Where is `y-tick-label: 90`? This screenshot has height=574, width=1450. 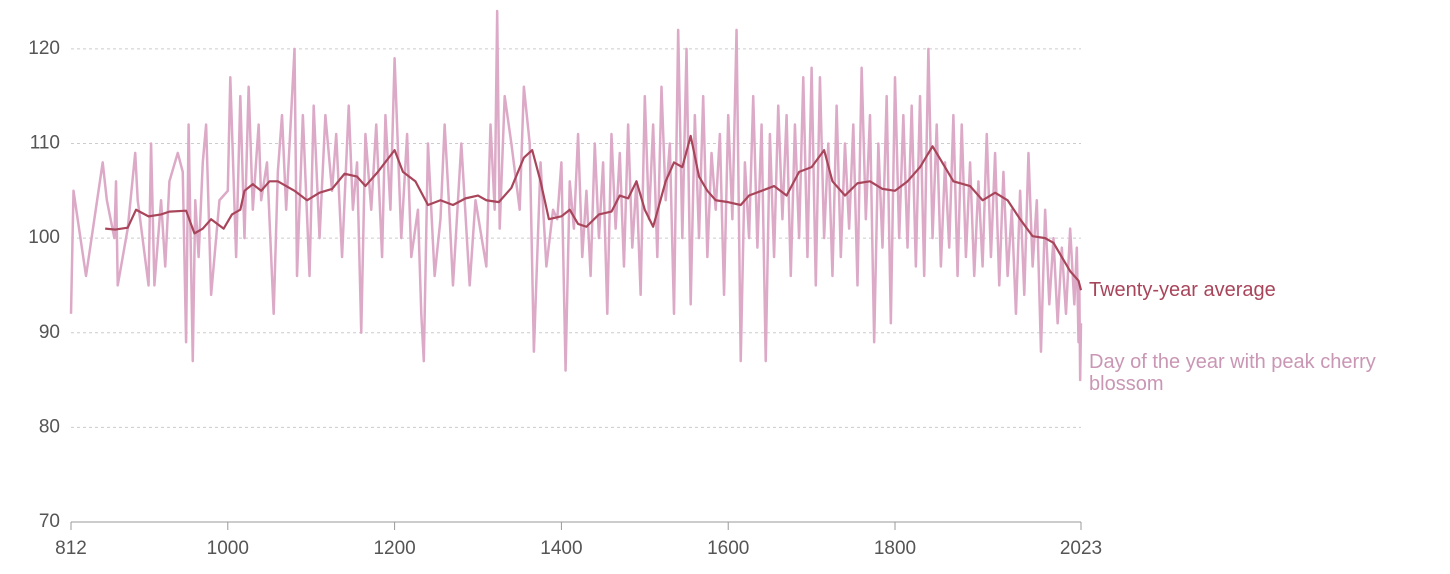
y-tick-label: 90 is located at coordinates (49, 332).